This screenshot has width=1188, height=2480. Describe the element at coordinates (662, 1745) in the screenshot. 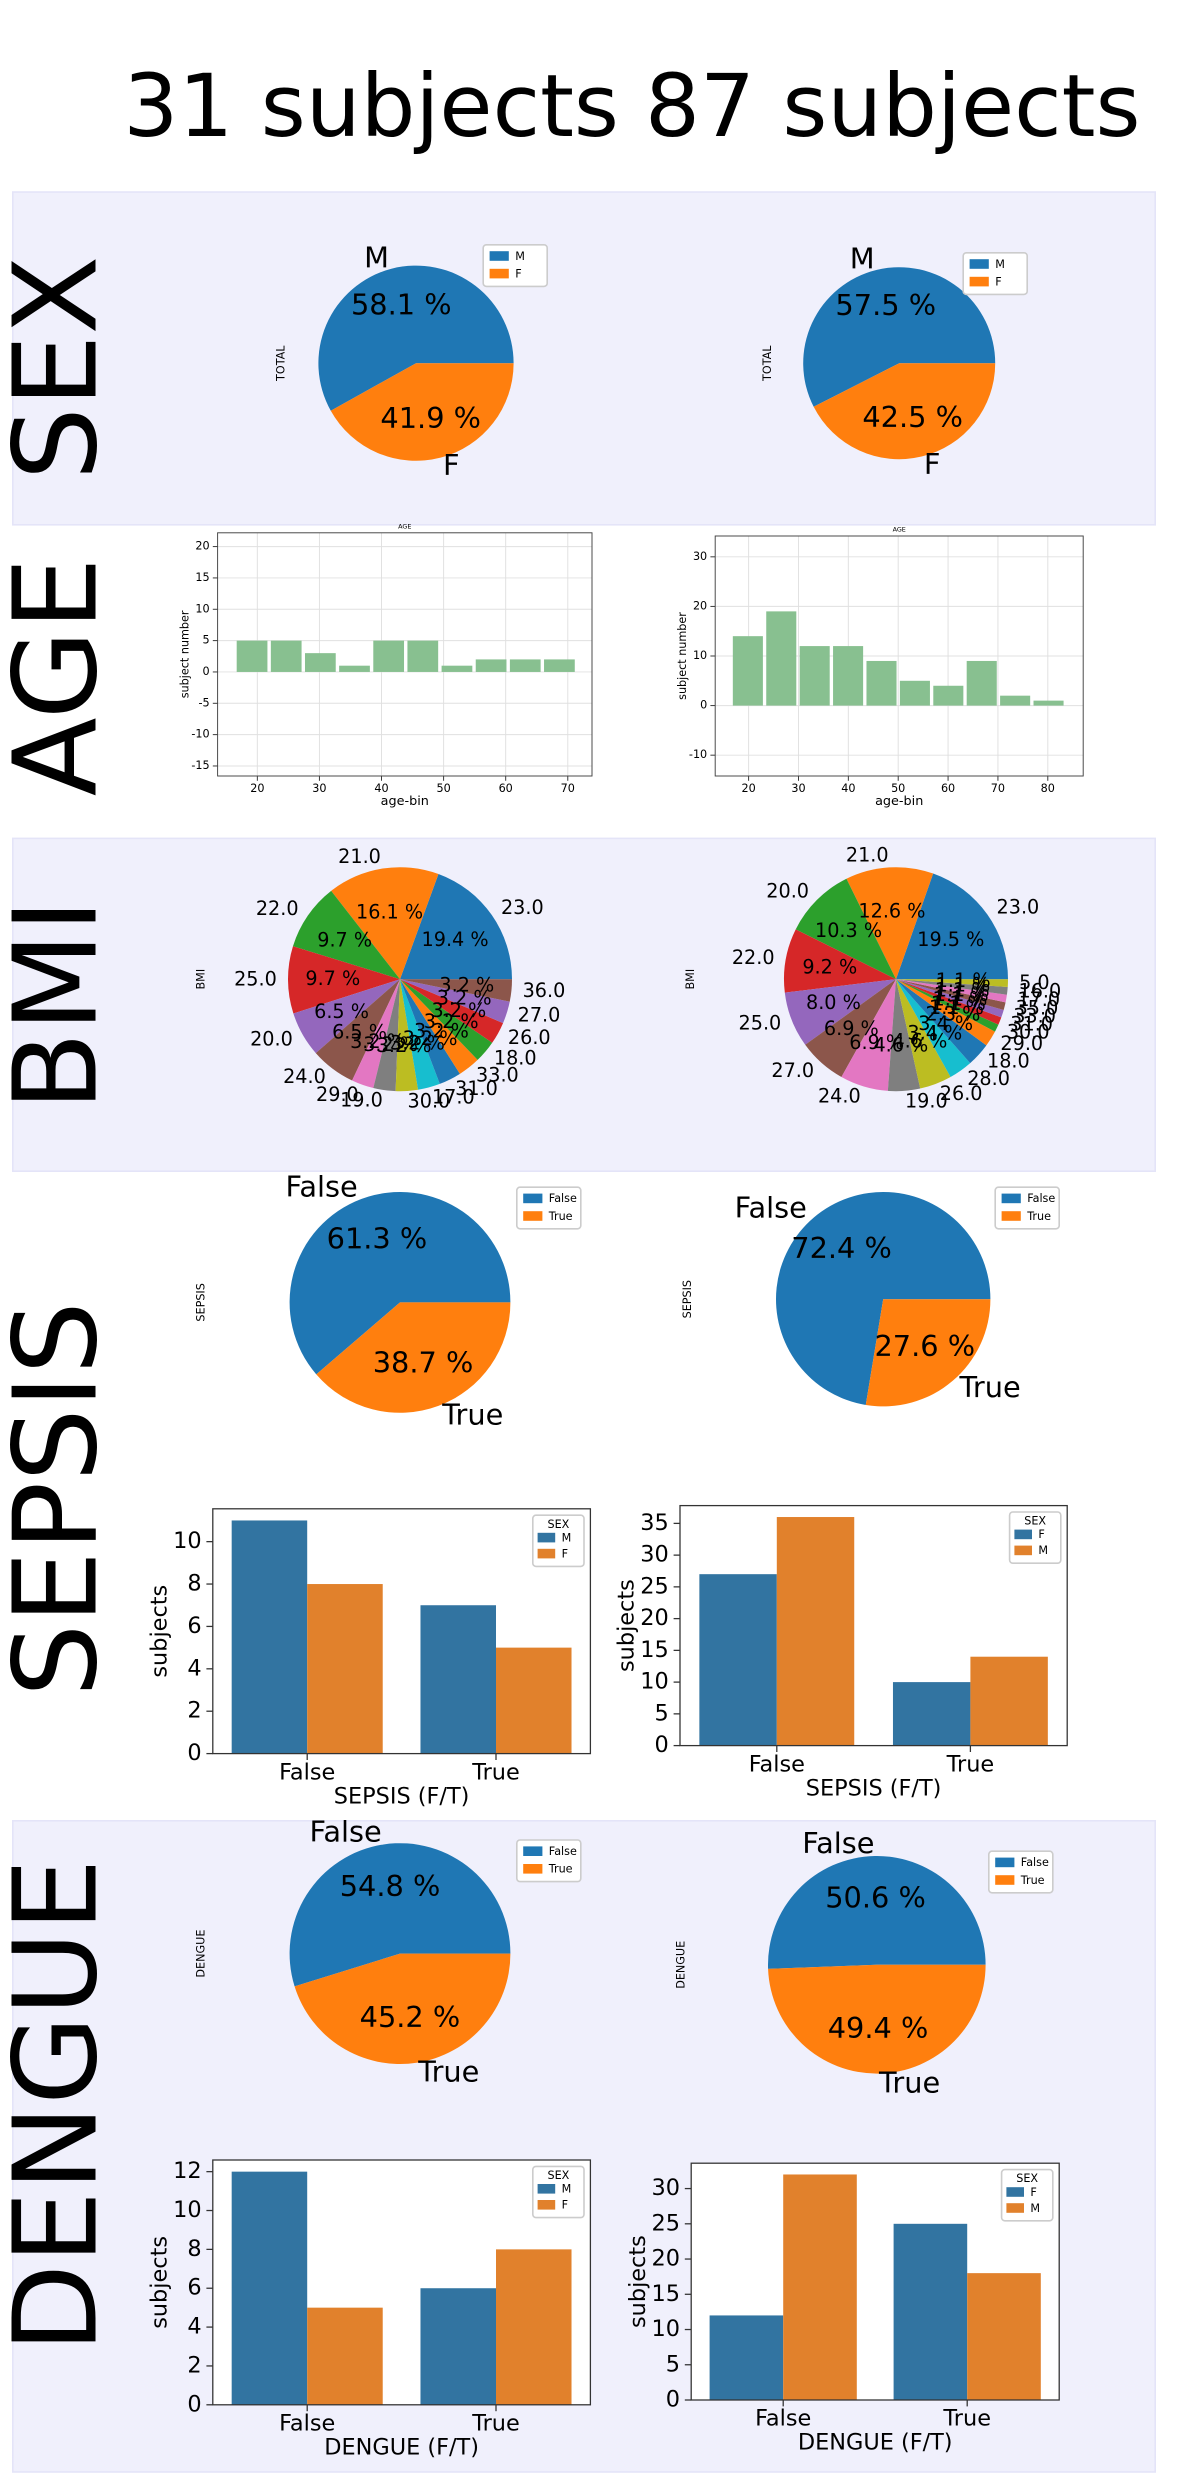

I see `y-tick-label: 0` at that location.